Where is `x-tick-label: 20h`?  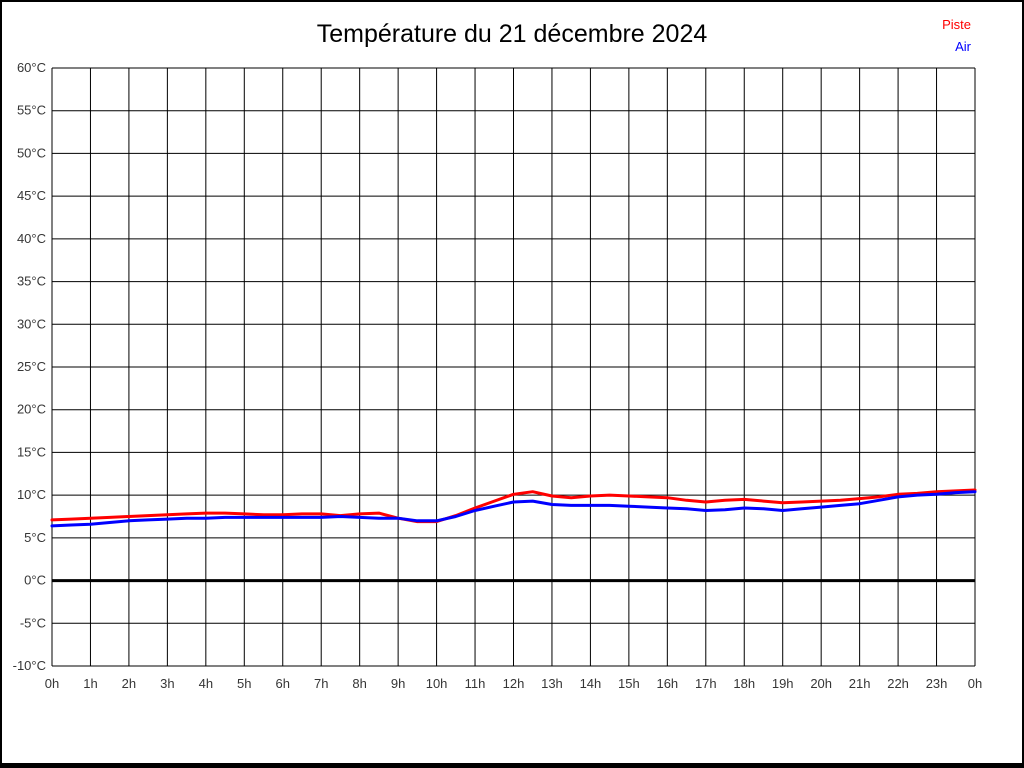 x-tick-label: 20h is located at coordinates (821, 683).